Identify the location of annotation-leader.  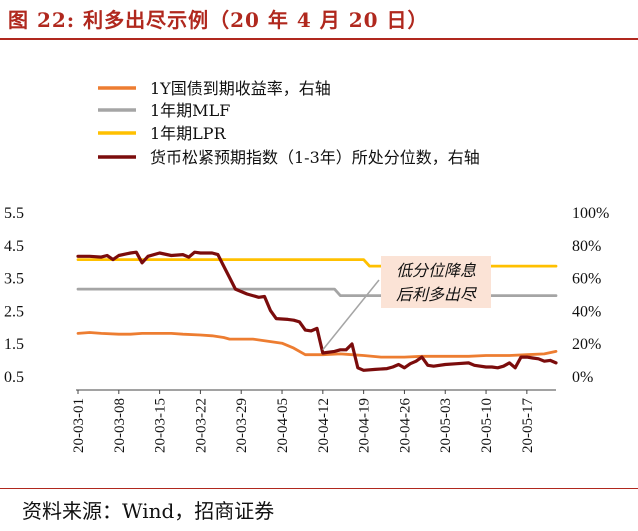
(351, 315).